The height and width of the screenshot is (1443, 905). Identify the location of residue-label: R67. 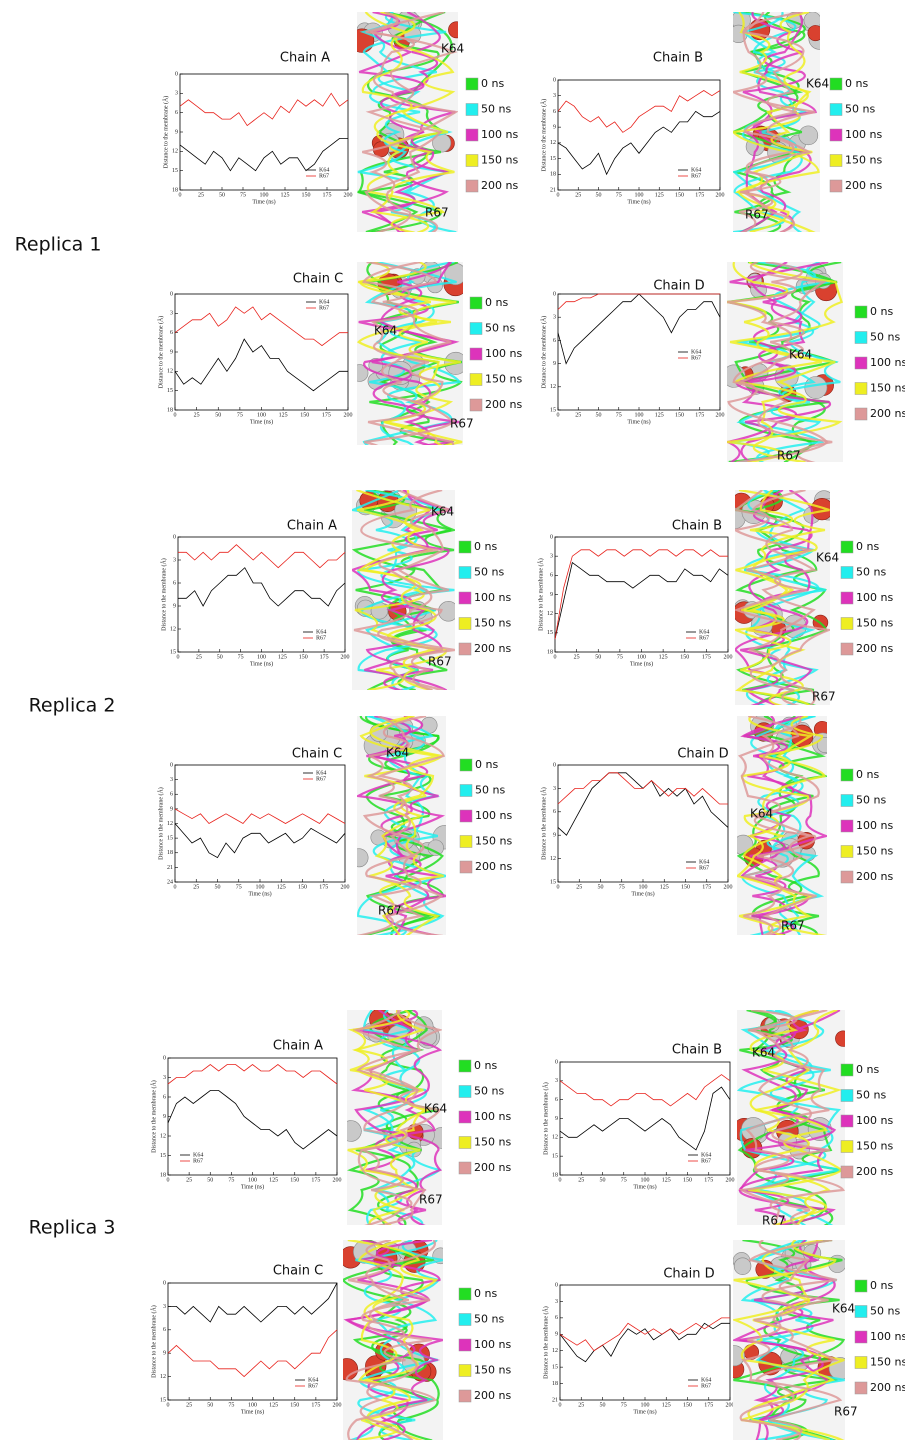
(774, 1221).